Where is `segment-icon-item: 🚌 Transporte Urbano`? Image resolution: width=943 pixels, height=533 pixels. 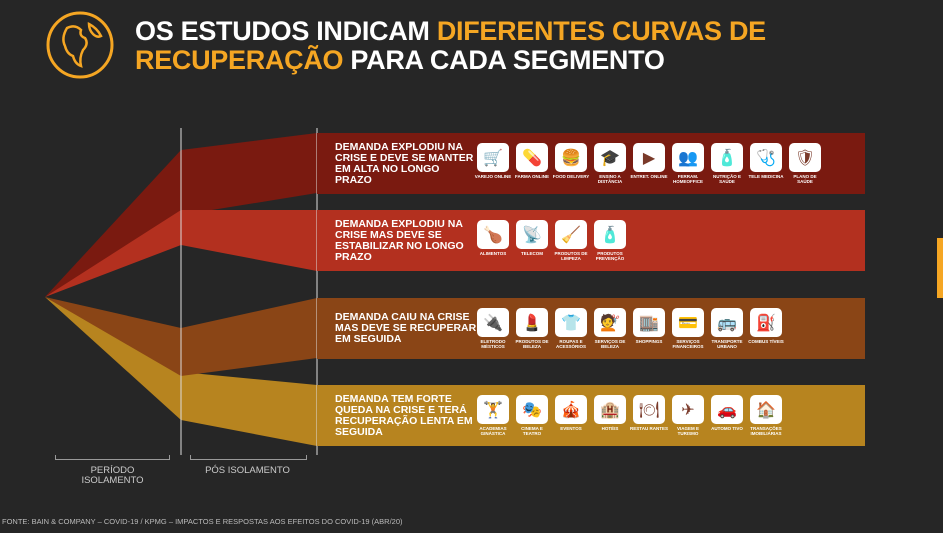 segment-icon-item: 🚌 Transporte Urbano is located at coordinates (727, 328).